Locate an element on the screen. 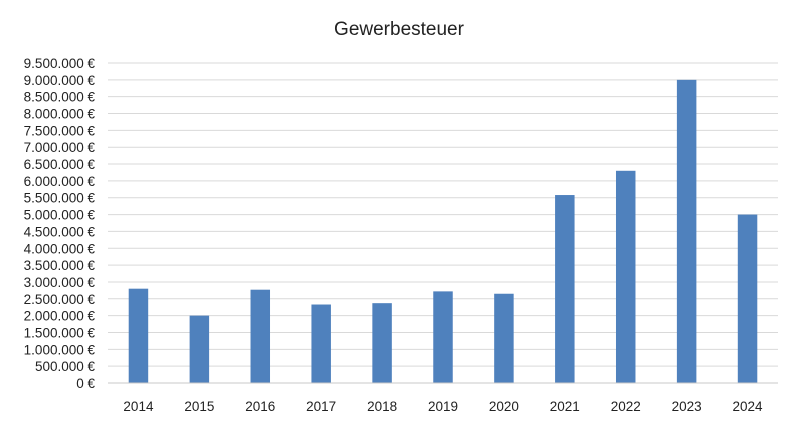 The width and height of the screenshot is (800, 428). x-tick-label: 2016 is located at coordinates (260, 406).